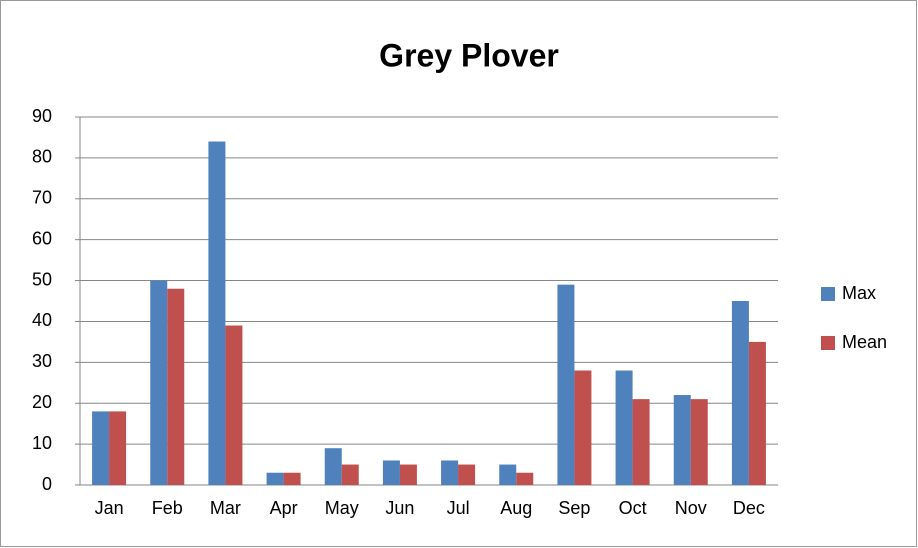 Image resolution: width=918 pixels, height=548 pixels. I want to click on x-tick-label: Jan, so click(109, 508).